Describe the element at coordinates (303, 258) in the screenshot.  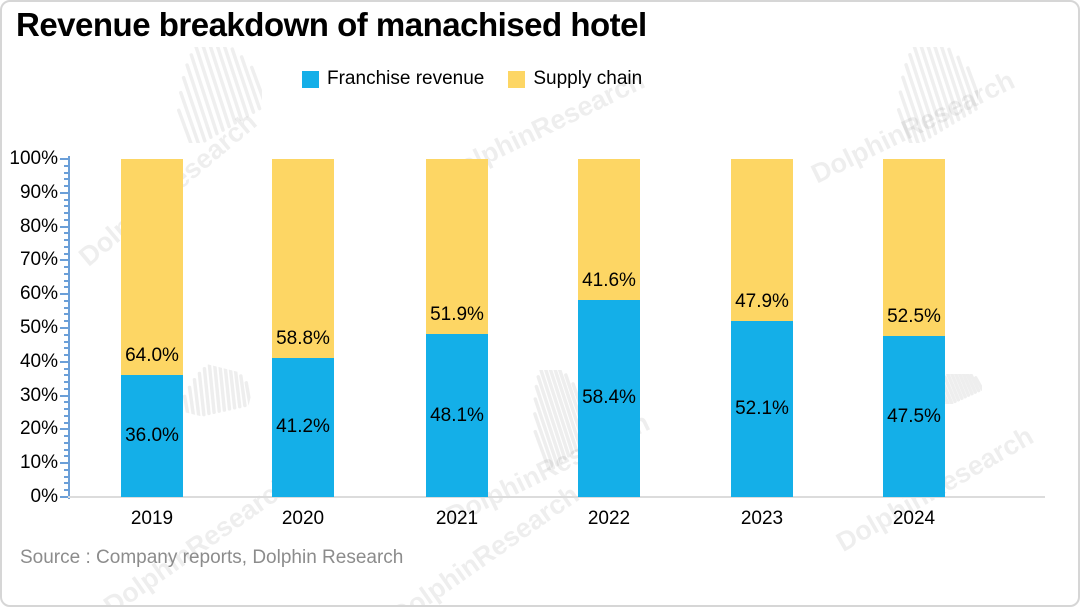
I see `bar-segment-supply-chain-2020` at that location.